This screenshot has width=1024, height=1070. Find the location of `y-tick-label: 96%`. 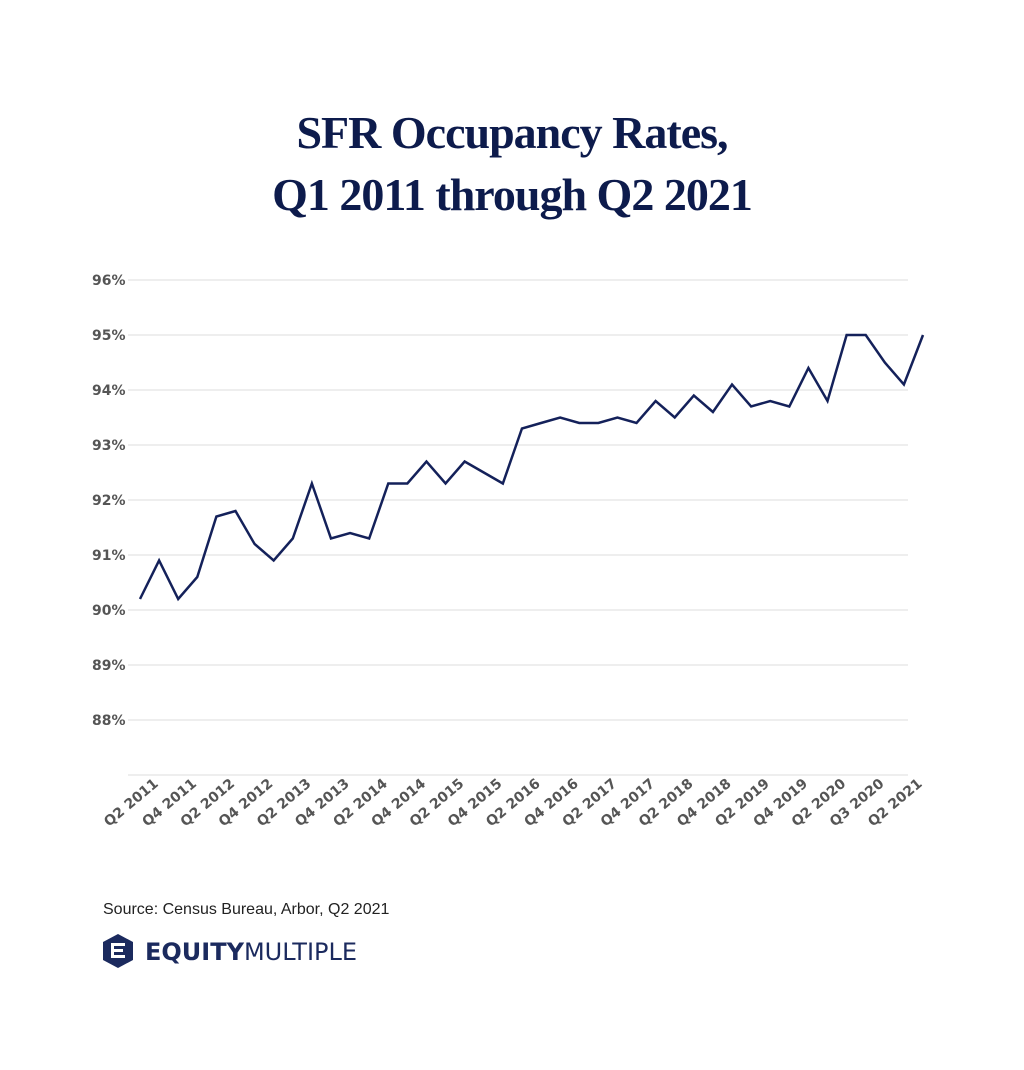

y-tick-label: 96% is located at coordinates (109, 281).